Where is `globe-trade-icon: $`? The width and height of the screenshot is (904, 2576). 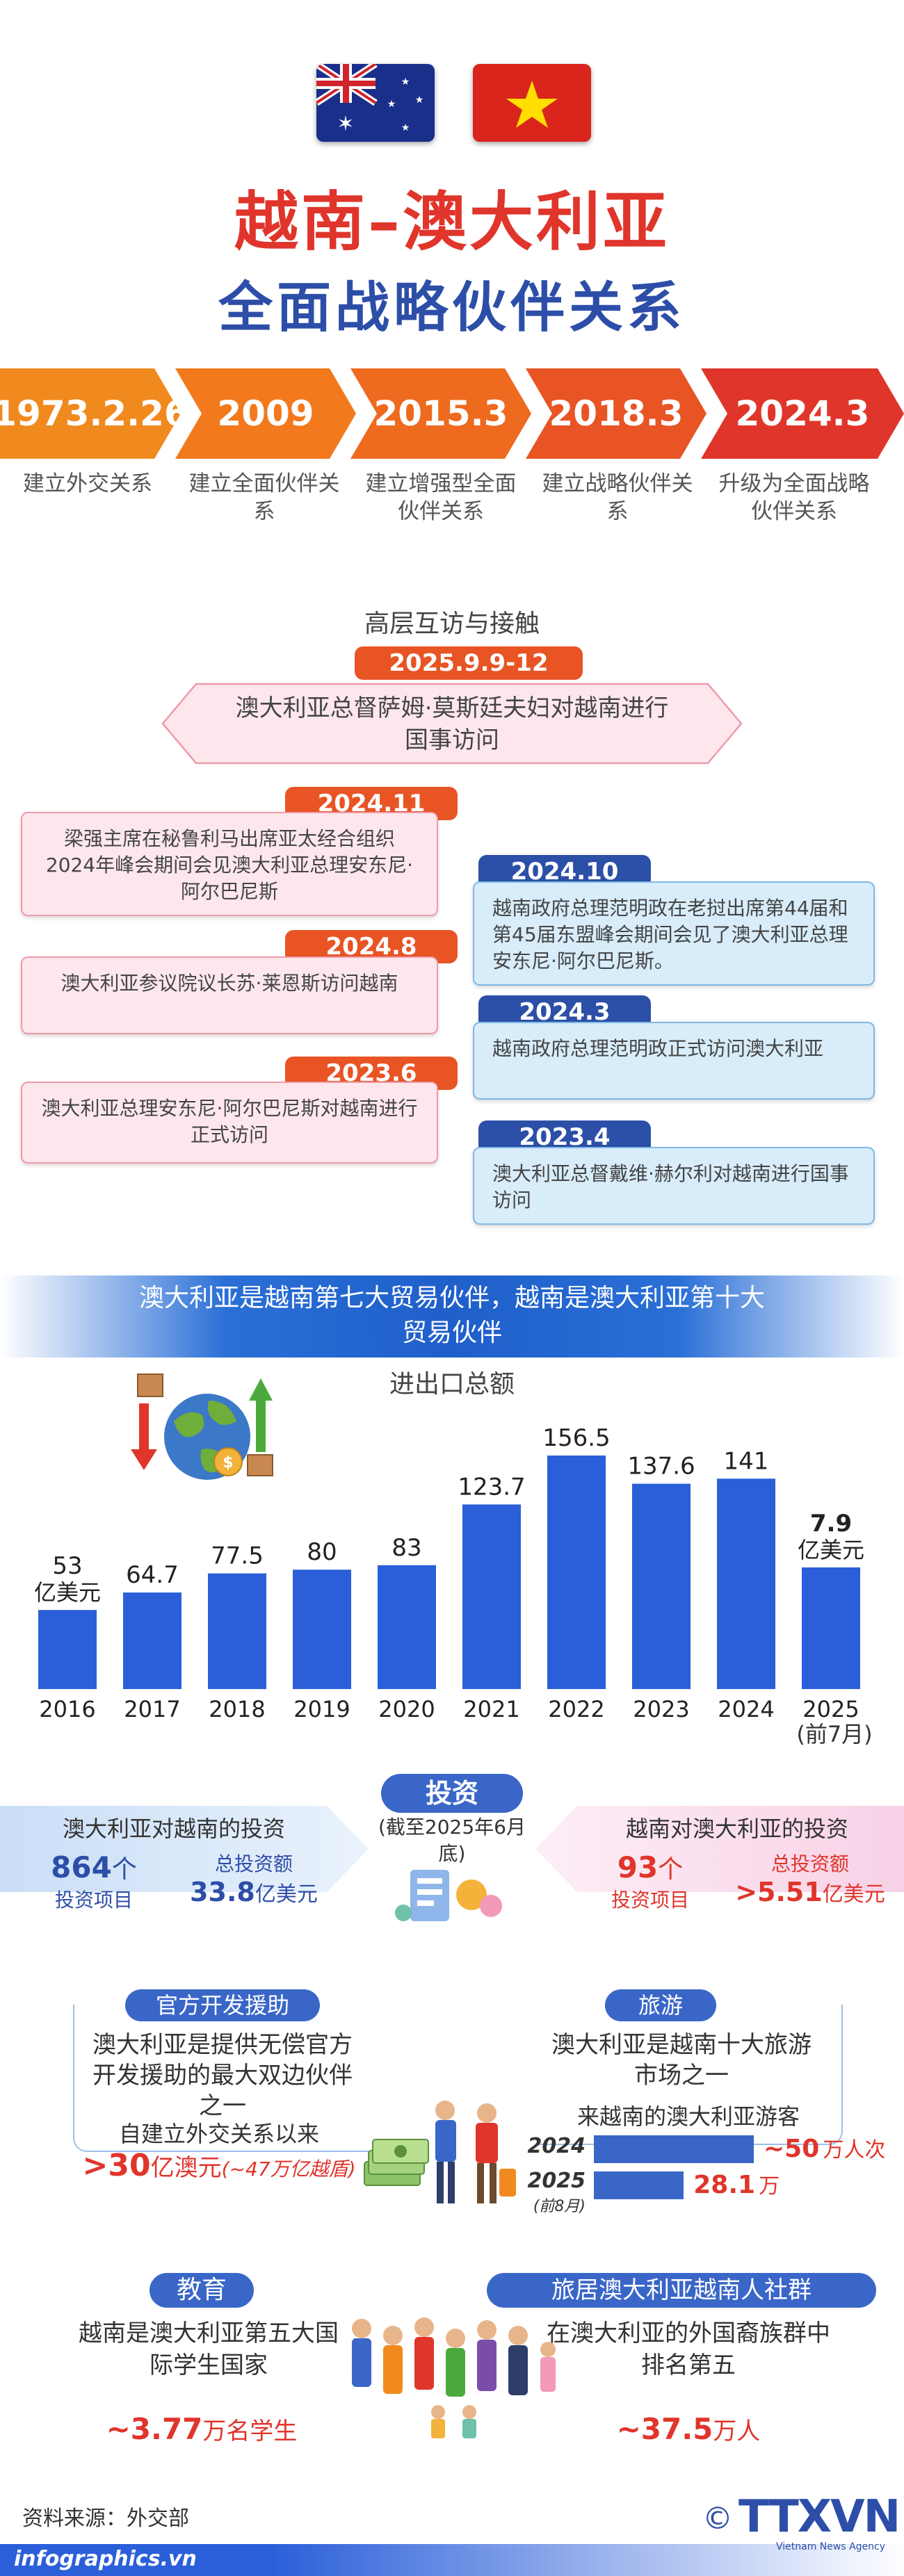 globe-trade-icon: $ is located at coordinates (205, 1432).